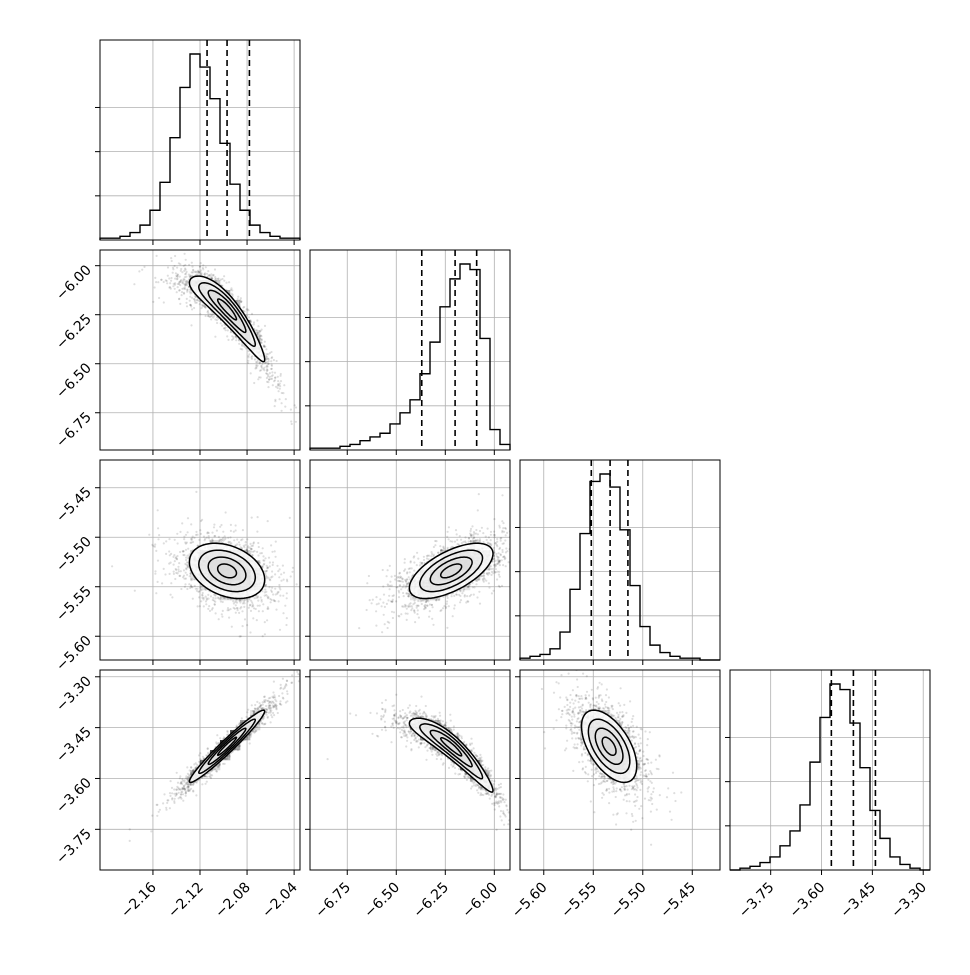 Image resolution: width=970 pixels, height=975 pixels. What do you see at coordinates (620, 567) in the screenshot?
I see `histogram-steps` at bounding box center [620, 567].